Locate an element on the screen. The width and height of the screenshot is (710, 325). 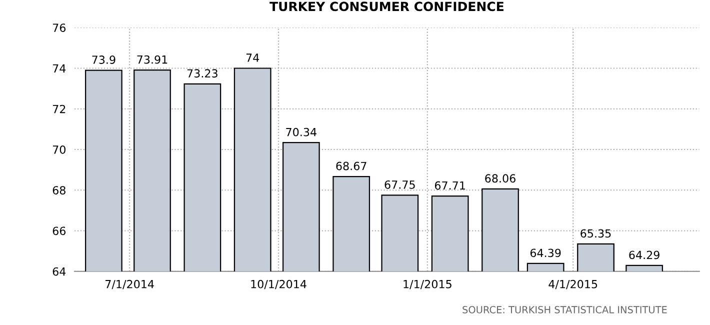
x-tick-label: 7/1/2014 is located at coordinates (130, 285).